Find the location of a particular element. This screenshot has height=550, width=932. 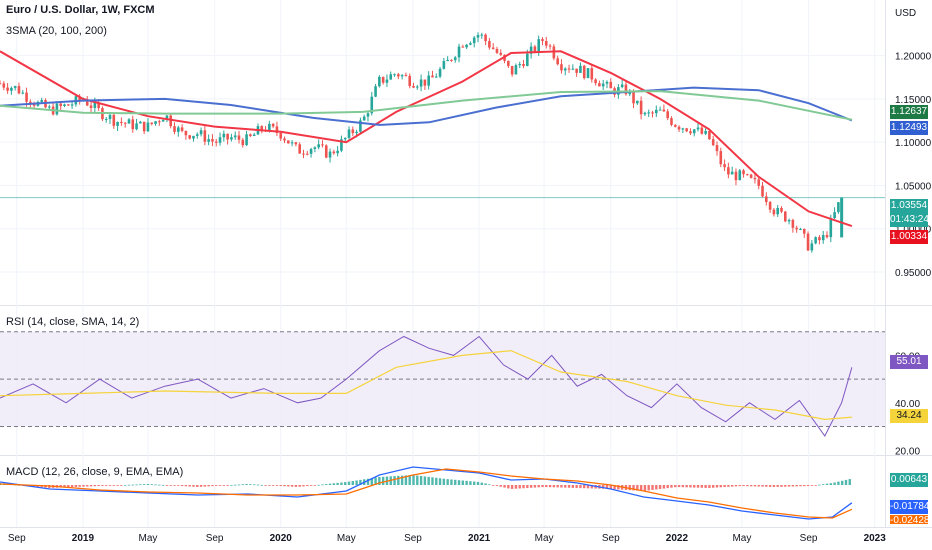

x-tick-label: 2021 is located at coordinates (479, 538).